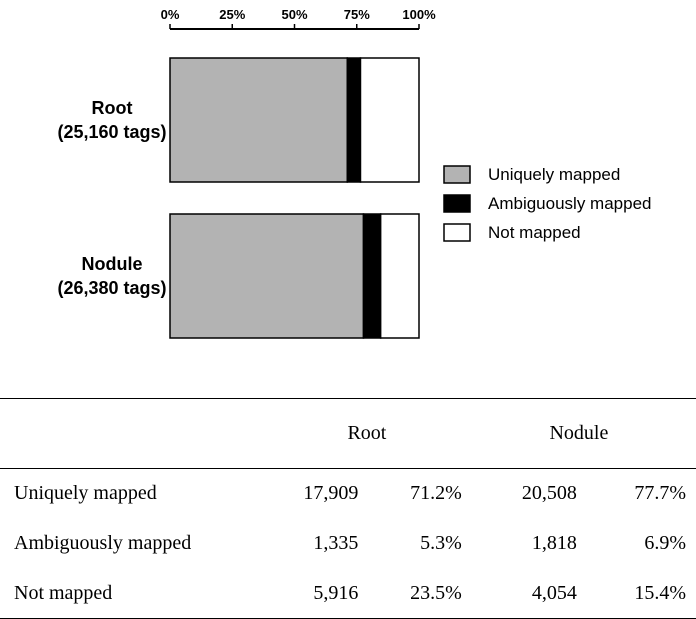 The height and width of the screenshot is (619, 696). Describe the element at coordinates (419, 14) in the screenshot. I see `x-tick-label: 100%` at that location.